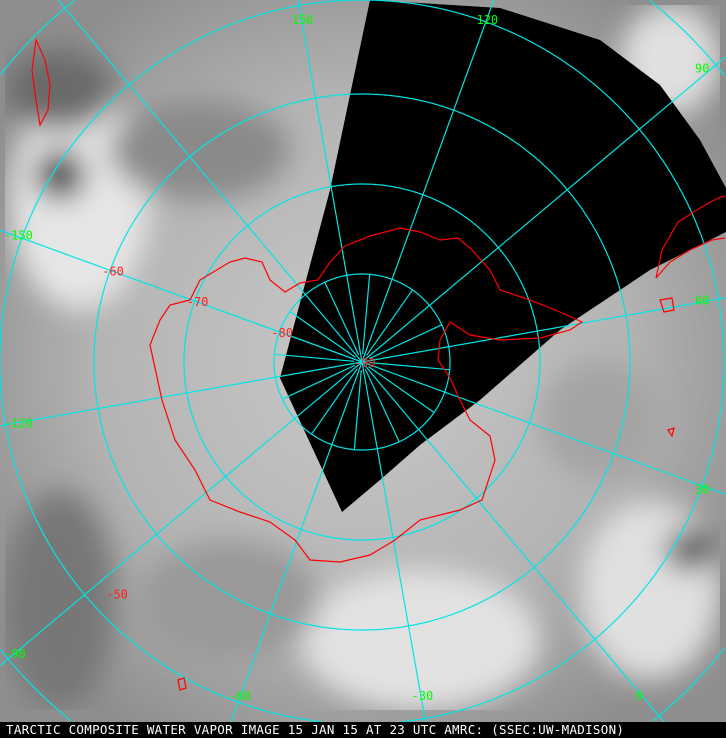 The image size is (726, 738). Describe the element at coordinates (423, 696) in the screenshot. I see `longitude-label: -30` at that location.